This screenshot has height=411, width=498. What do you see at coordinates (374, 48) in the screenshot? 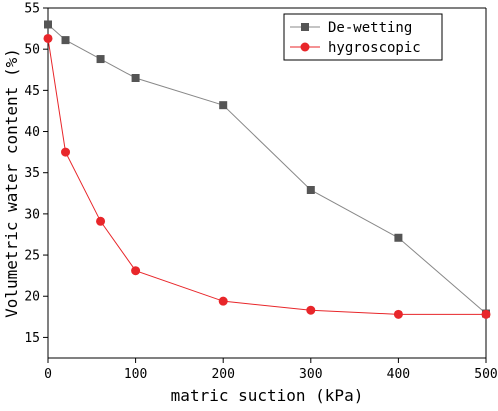
I see `legend-label: hygroscopic` at bounding box center [374, 48].